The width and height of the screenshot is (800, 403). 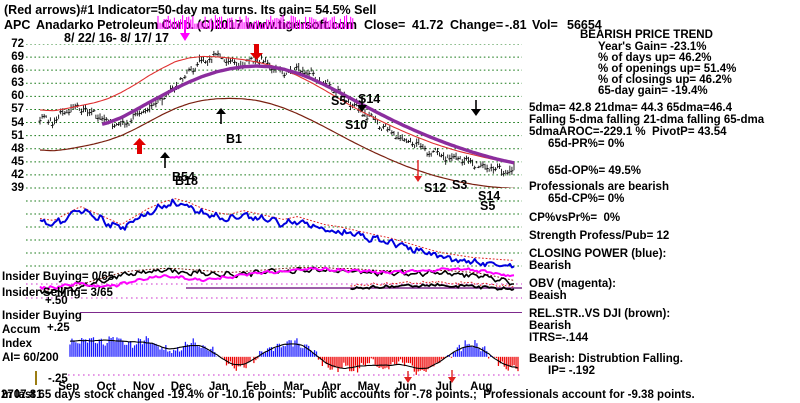 I want to click on stats-cp-line: 65d-CP%= 0%, so click(x=586, y=199).